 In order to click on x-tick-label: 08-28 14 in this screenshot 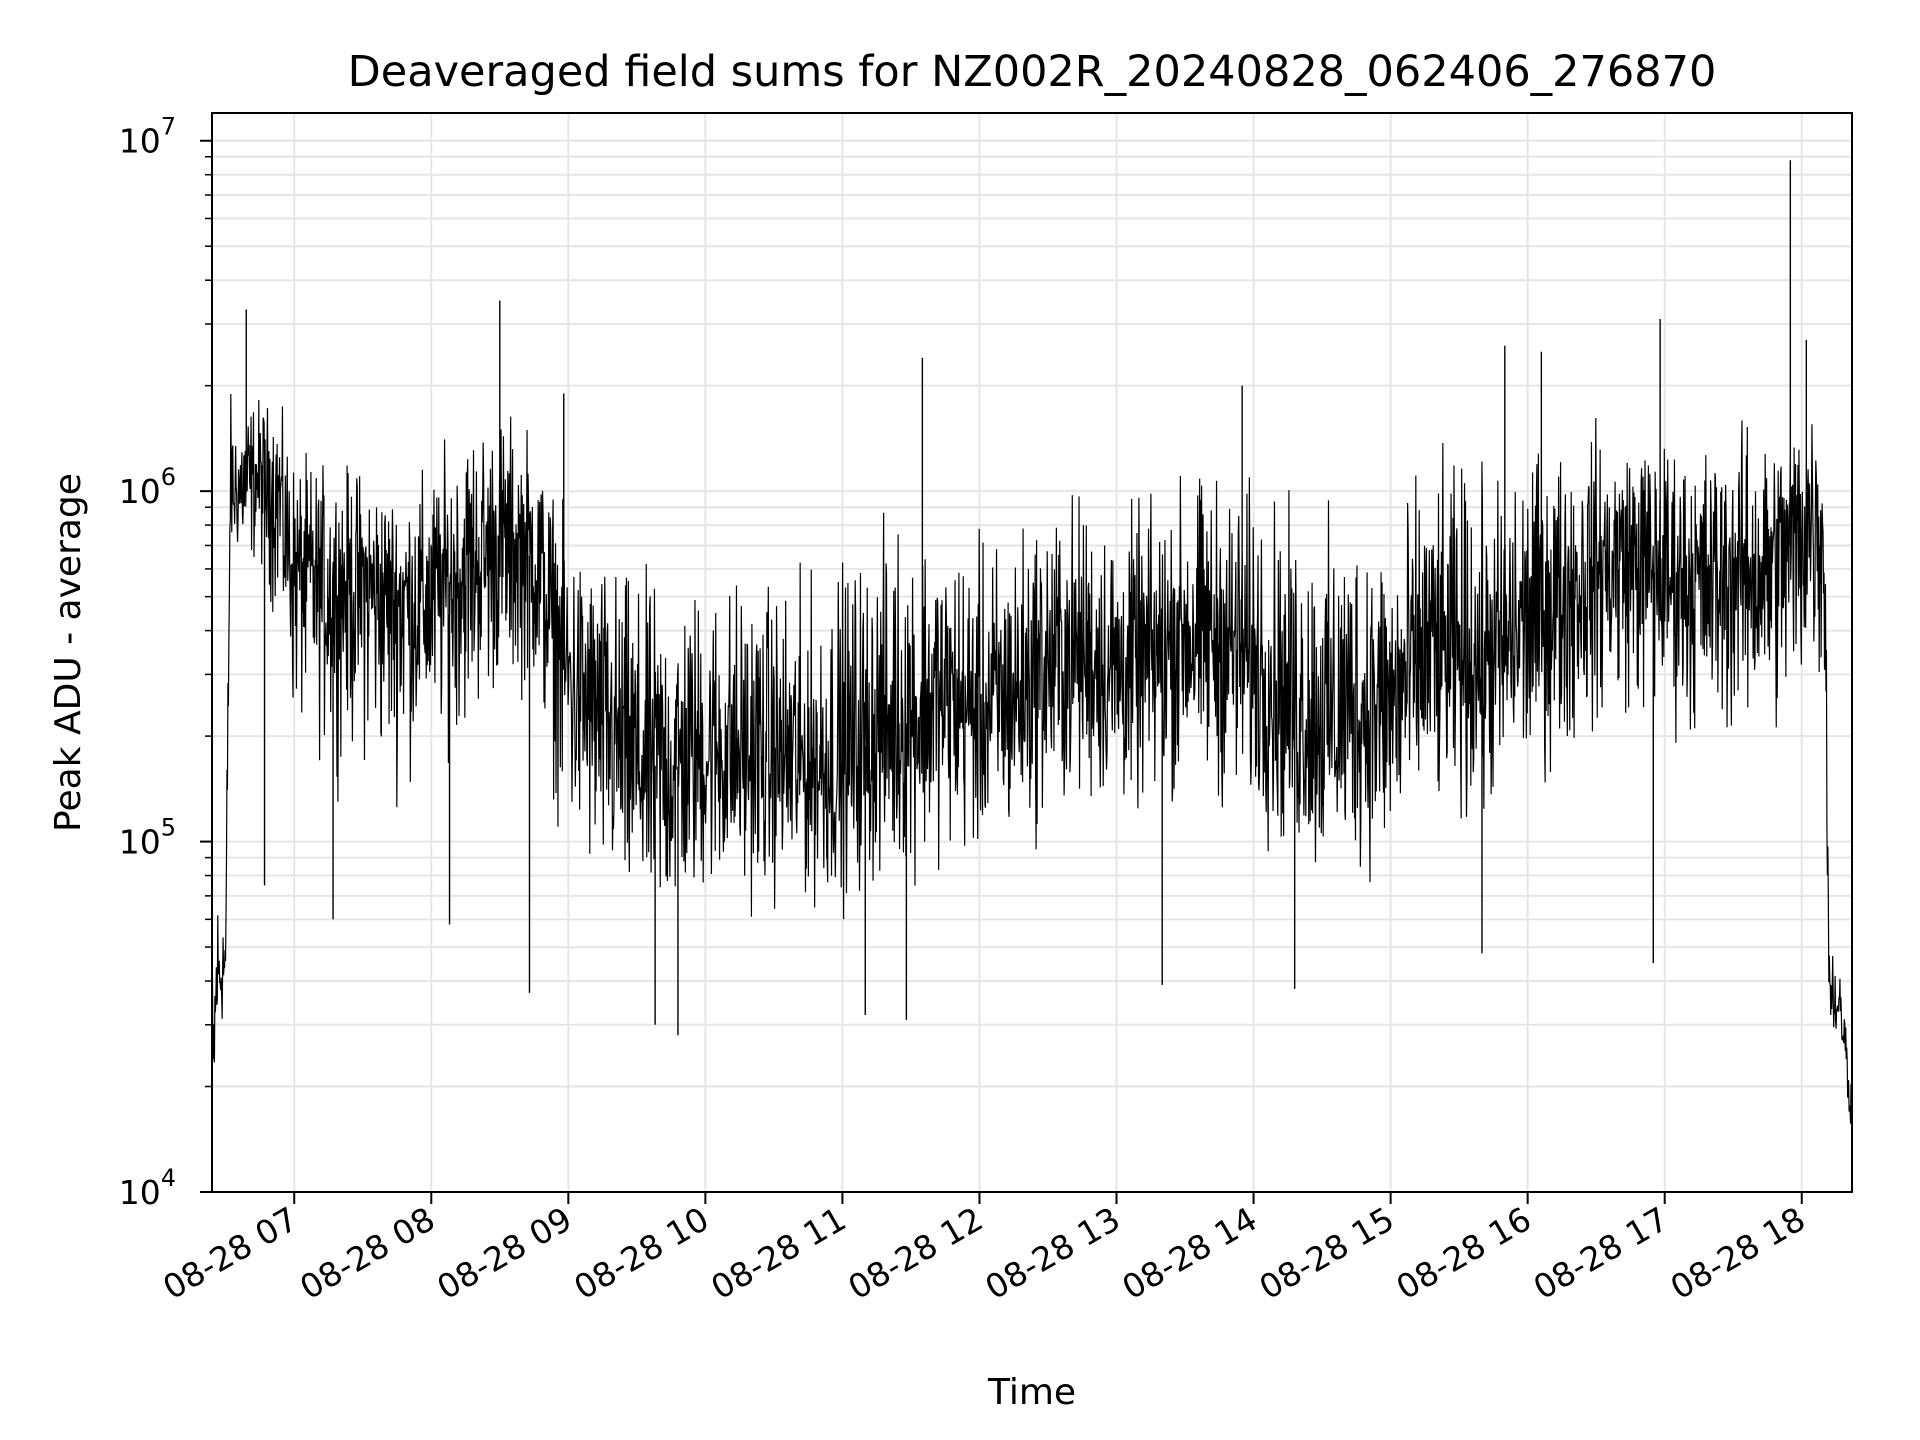, I will do `click(1190, 1253)`.